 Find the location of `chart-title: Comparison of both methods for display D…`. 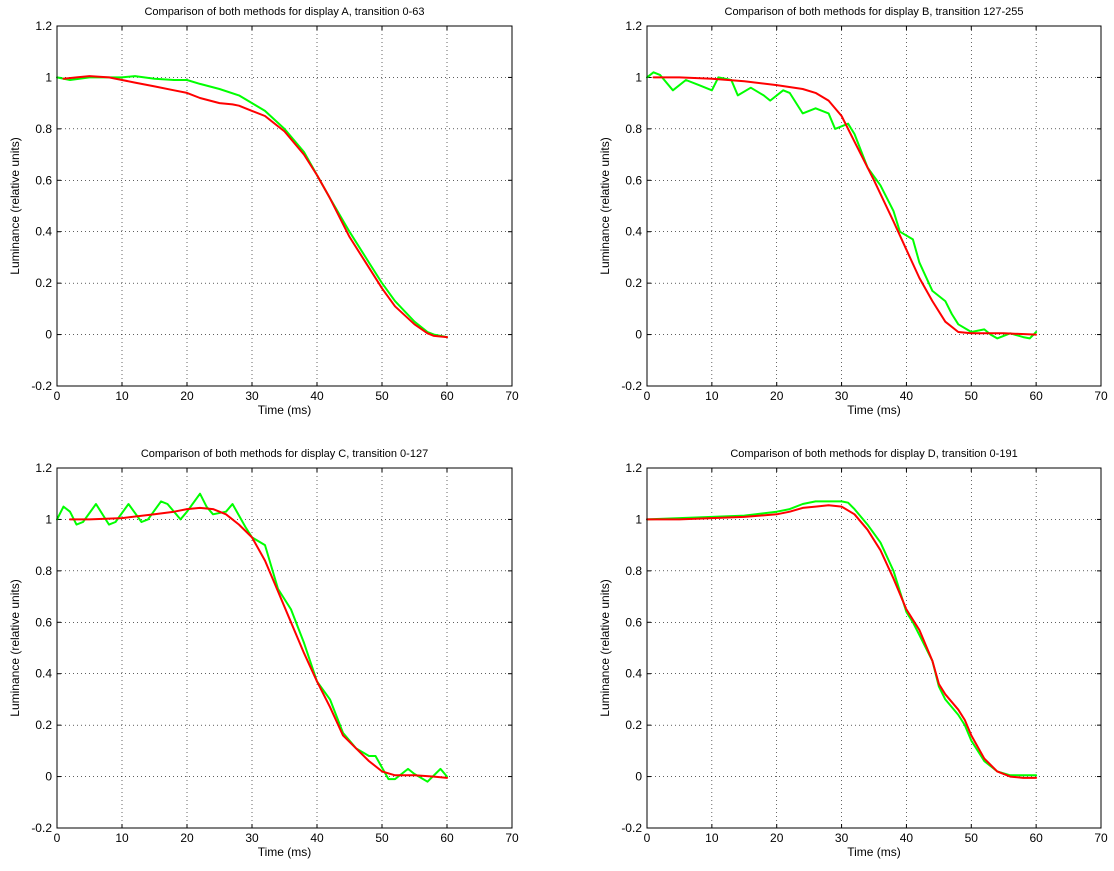

chart-title: Comparison of both methods for display D… is located at coordinates (873, 454).